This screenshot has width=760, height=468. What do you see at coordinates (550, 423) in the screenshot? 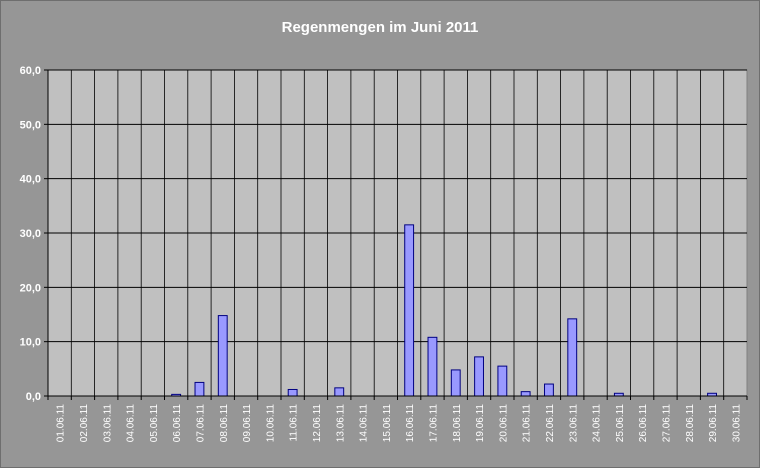
I see `x-tick-label: 22.06.11` at bounding box center [550, 423].